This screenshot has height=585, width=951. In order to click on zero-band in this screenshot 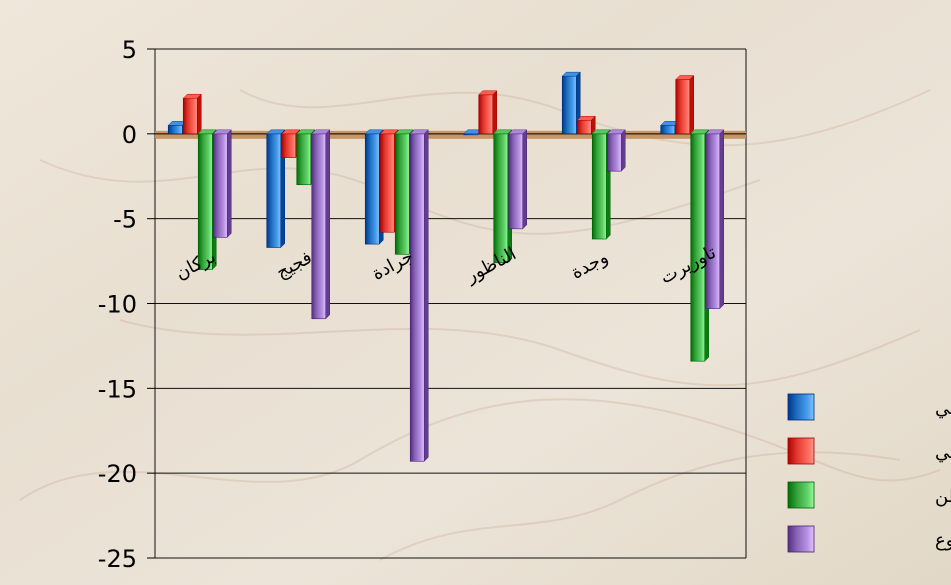, I will do `click(450, 134)`.